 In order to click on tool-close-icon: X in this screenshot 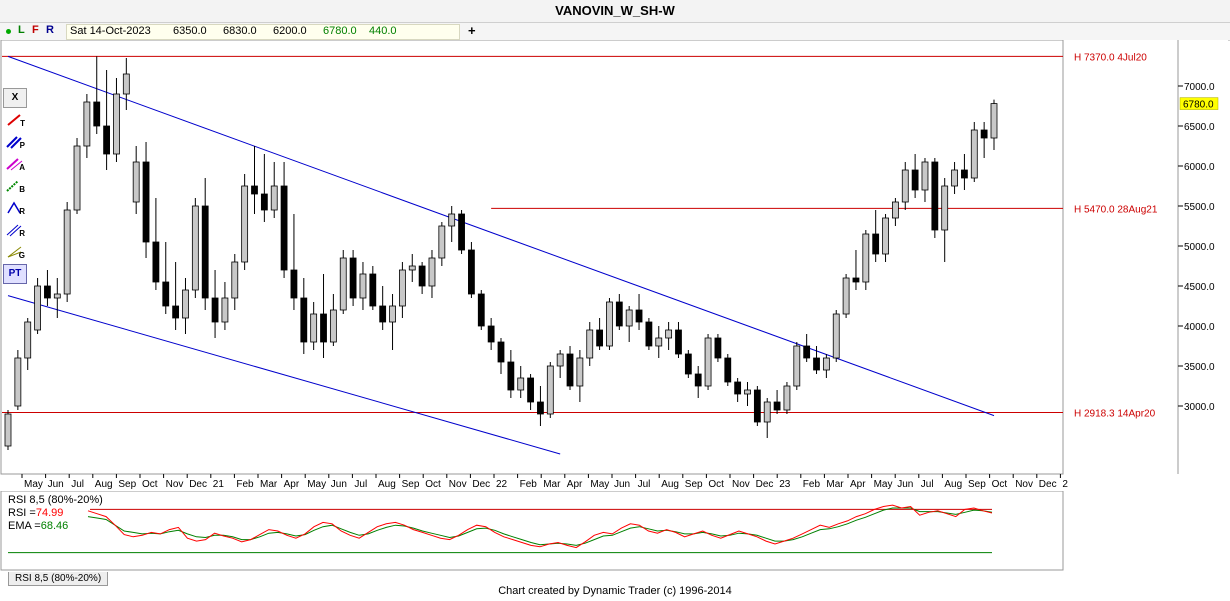, I will do `click(15, 98)`.